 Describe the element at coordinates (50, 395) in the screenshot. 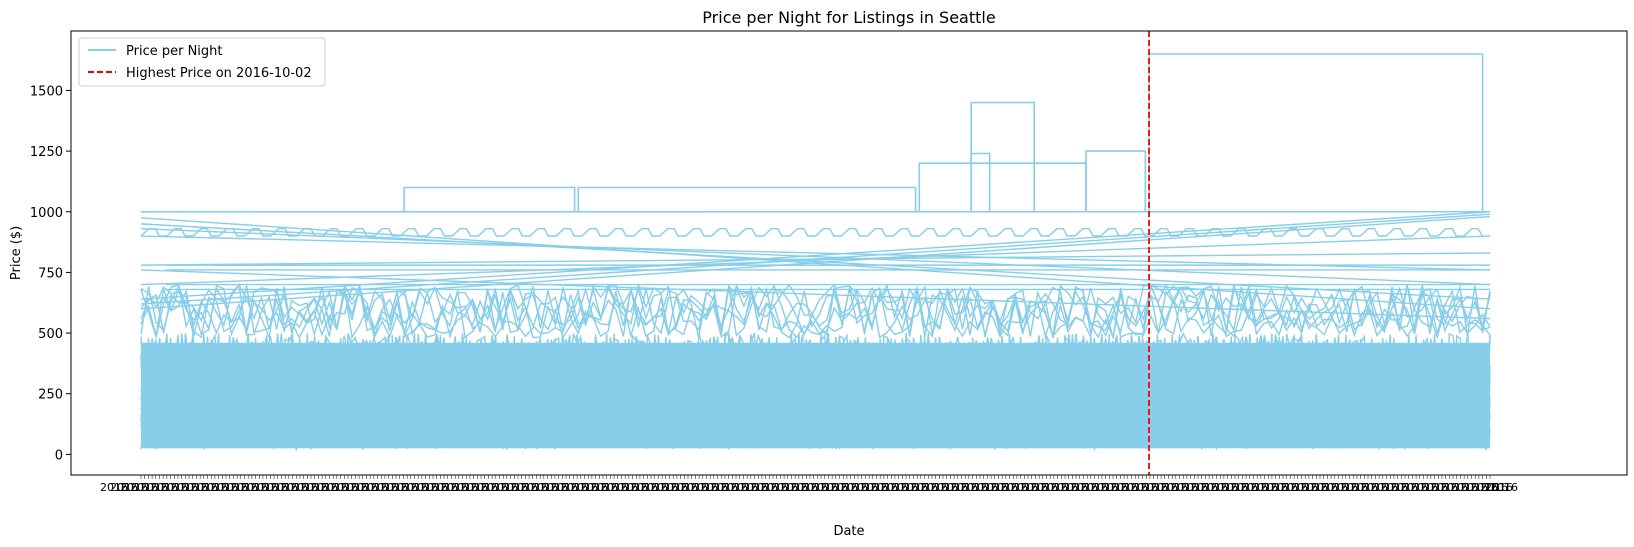

I see `y-tick-label: 250` at that location.